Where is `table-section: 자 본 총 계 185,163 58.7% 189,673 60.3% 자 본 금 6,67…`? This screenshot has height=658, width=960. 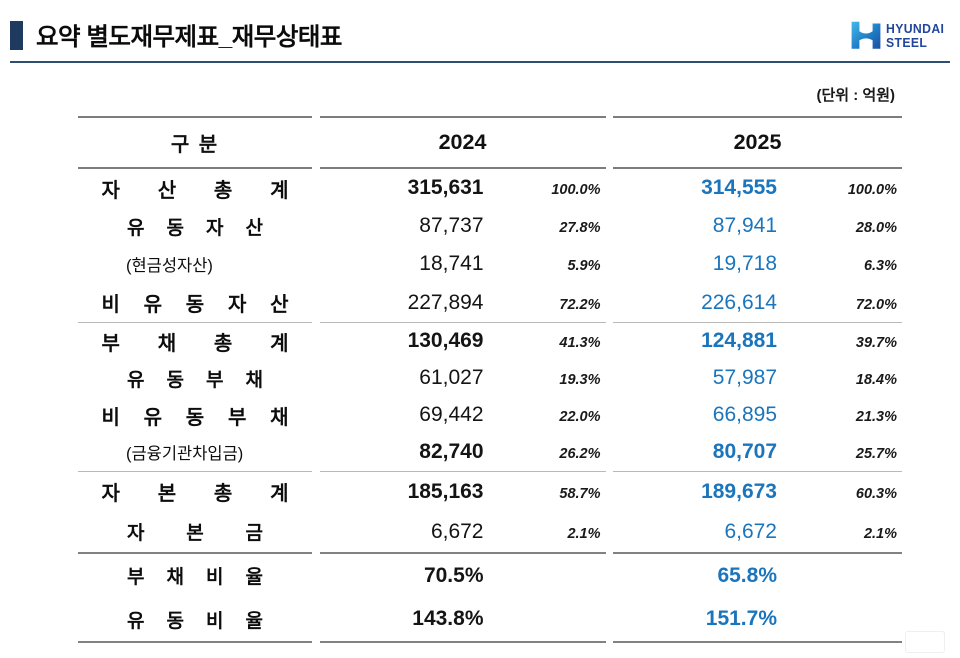 table-section: 자 본 총 계 185,163 58.7% 189,673 60.3% 자 본 금 6,67… is located at coordinates (490, 512).